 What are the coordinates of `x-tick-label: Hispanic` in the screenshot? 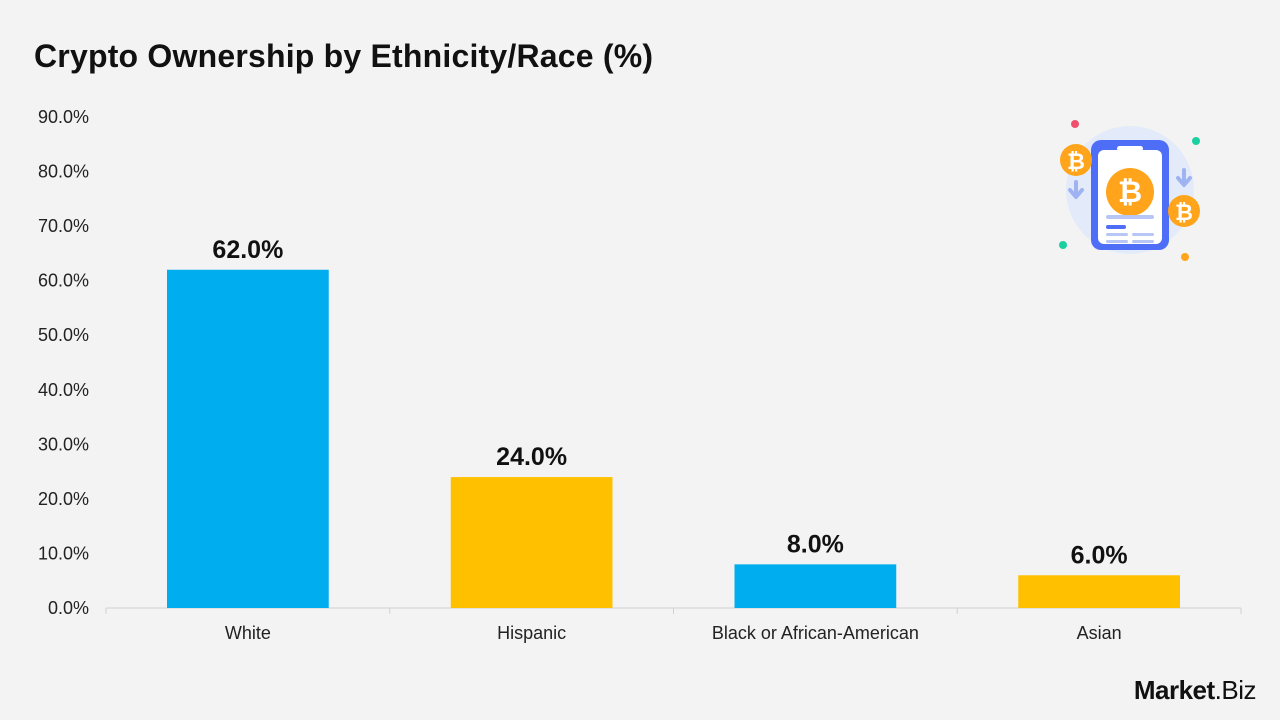 It's located at (531, 633).